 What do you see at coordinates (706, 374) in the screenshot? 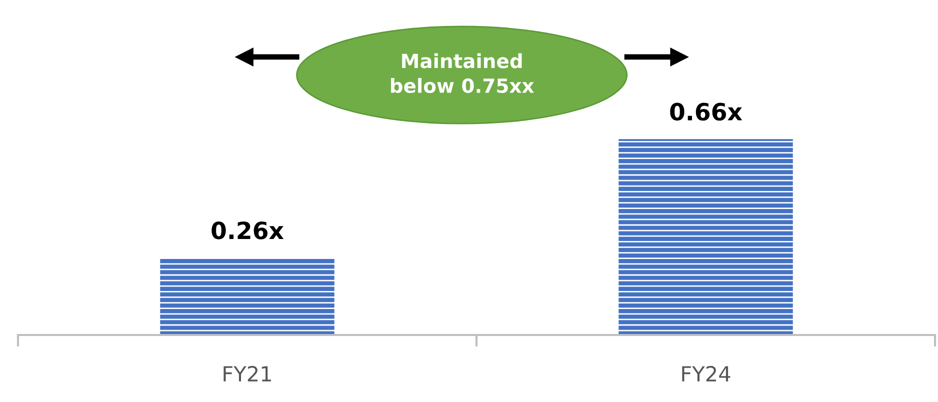
I see `x-tick-label: FY24` at bounding box center [706, 374].